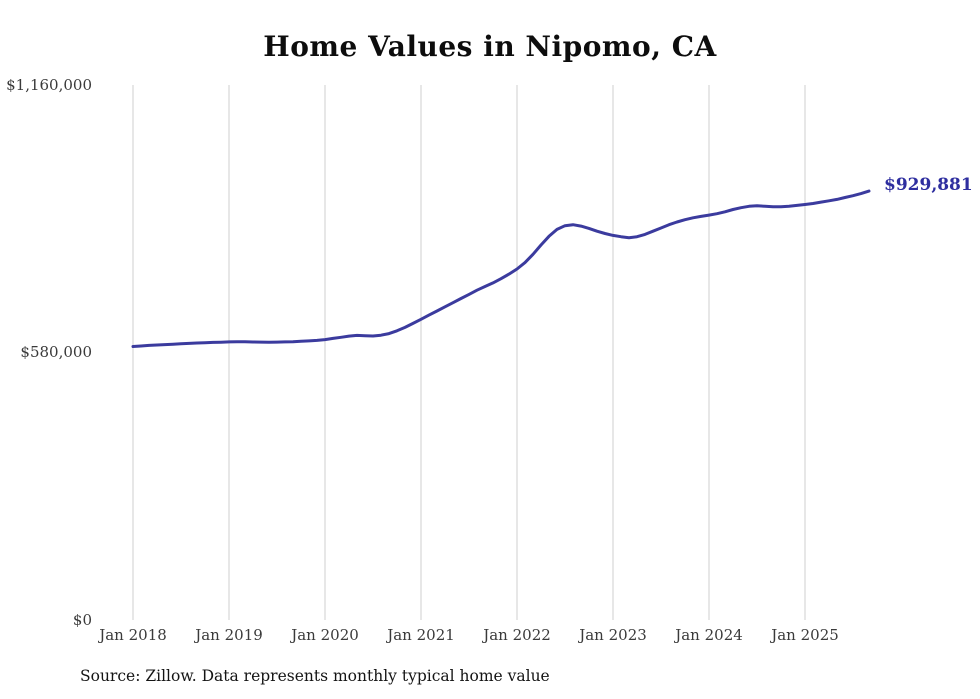 The height and width of the screenshot is (699, 980). What do you see at coordinates (228, 635) in the screenshot?
I see `x-axis-tick-label: Jan 2019` at bounding box center [228, 635].